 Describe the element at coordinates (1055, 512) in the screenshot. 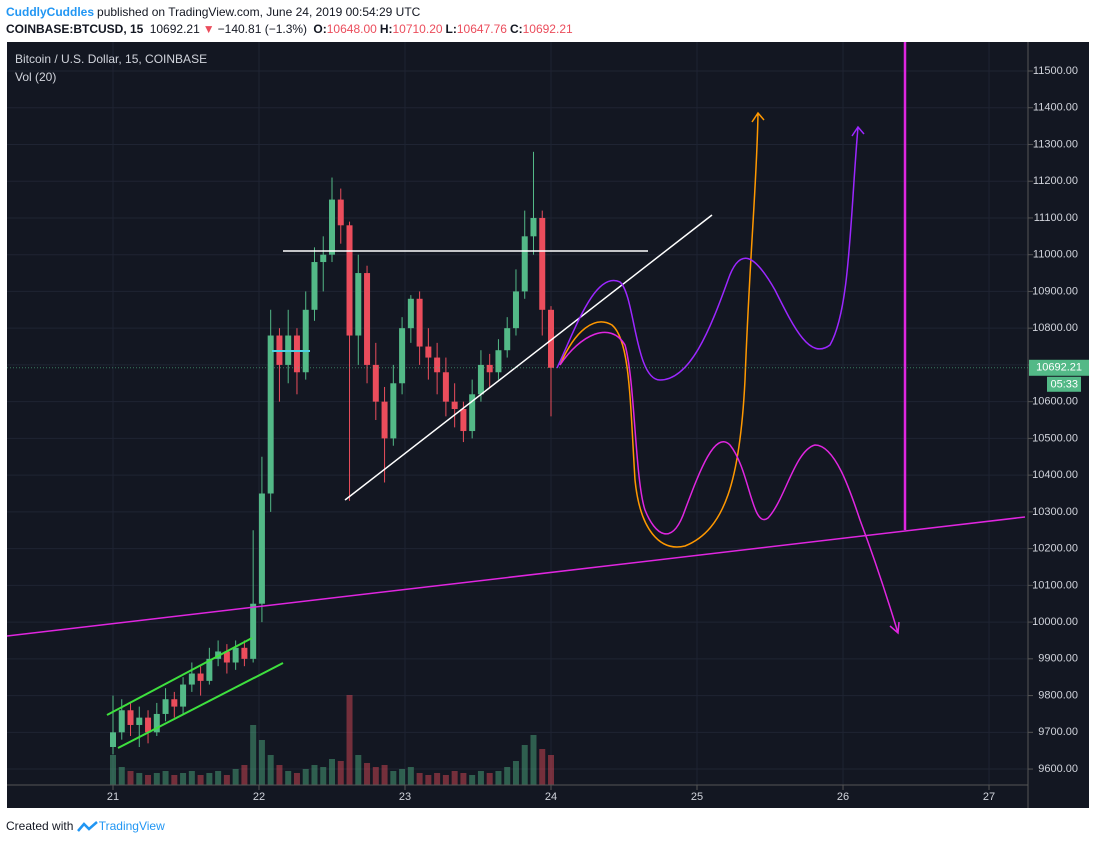

I see `y-tick-label: 10300.00` at that location.